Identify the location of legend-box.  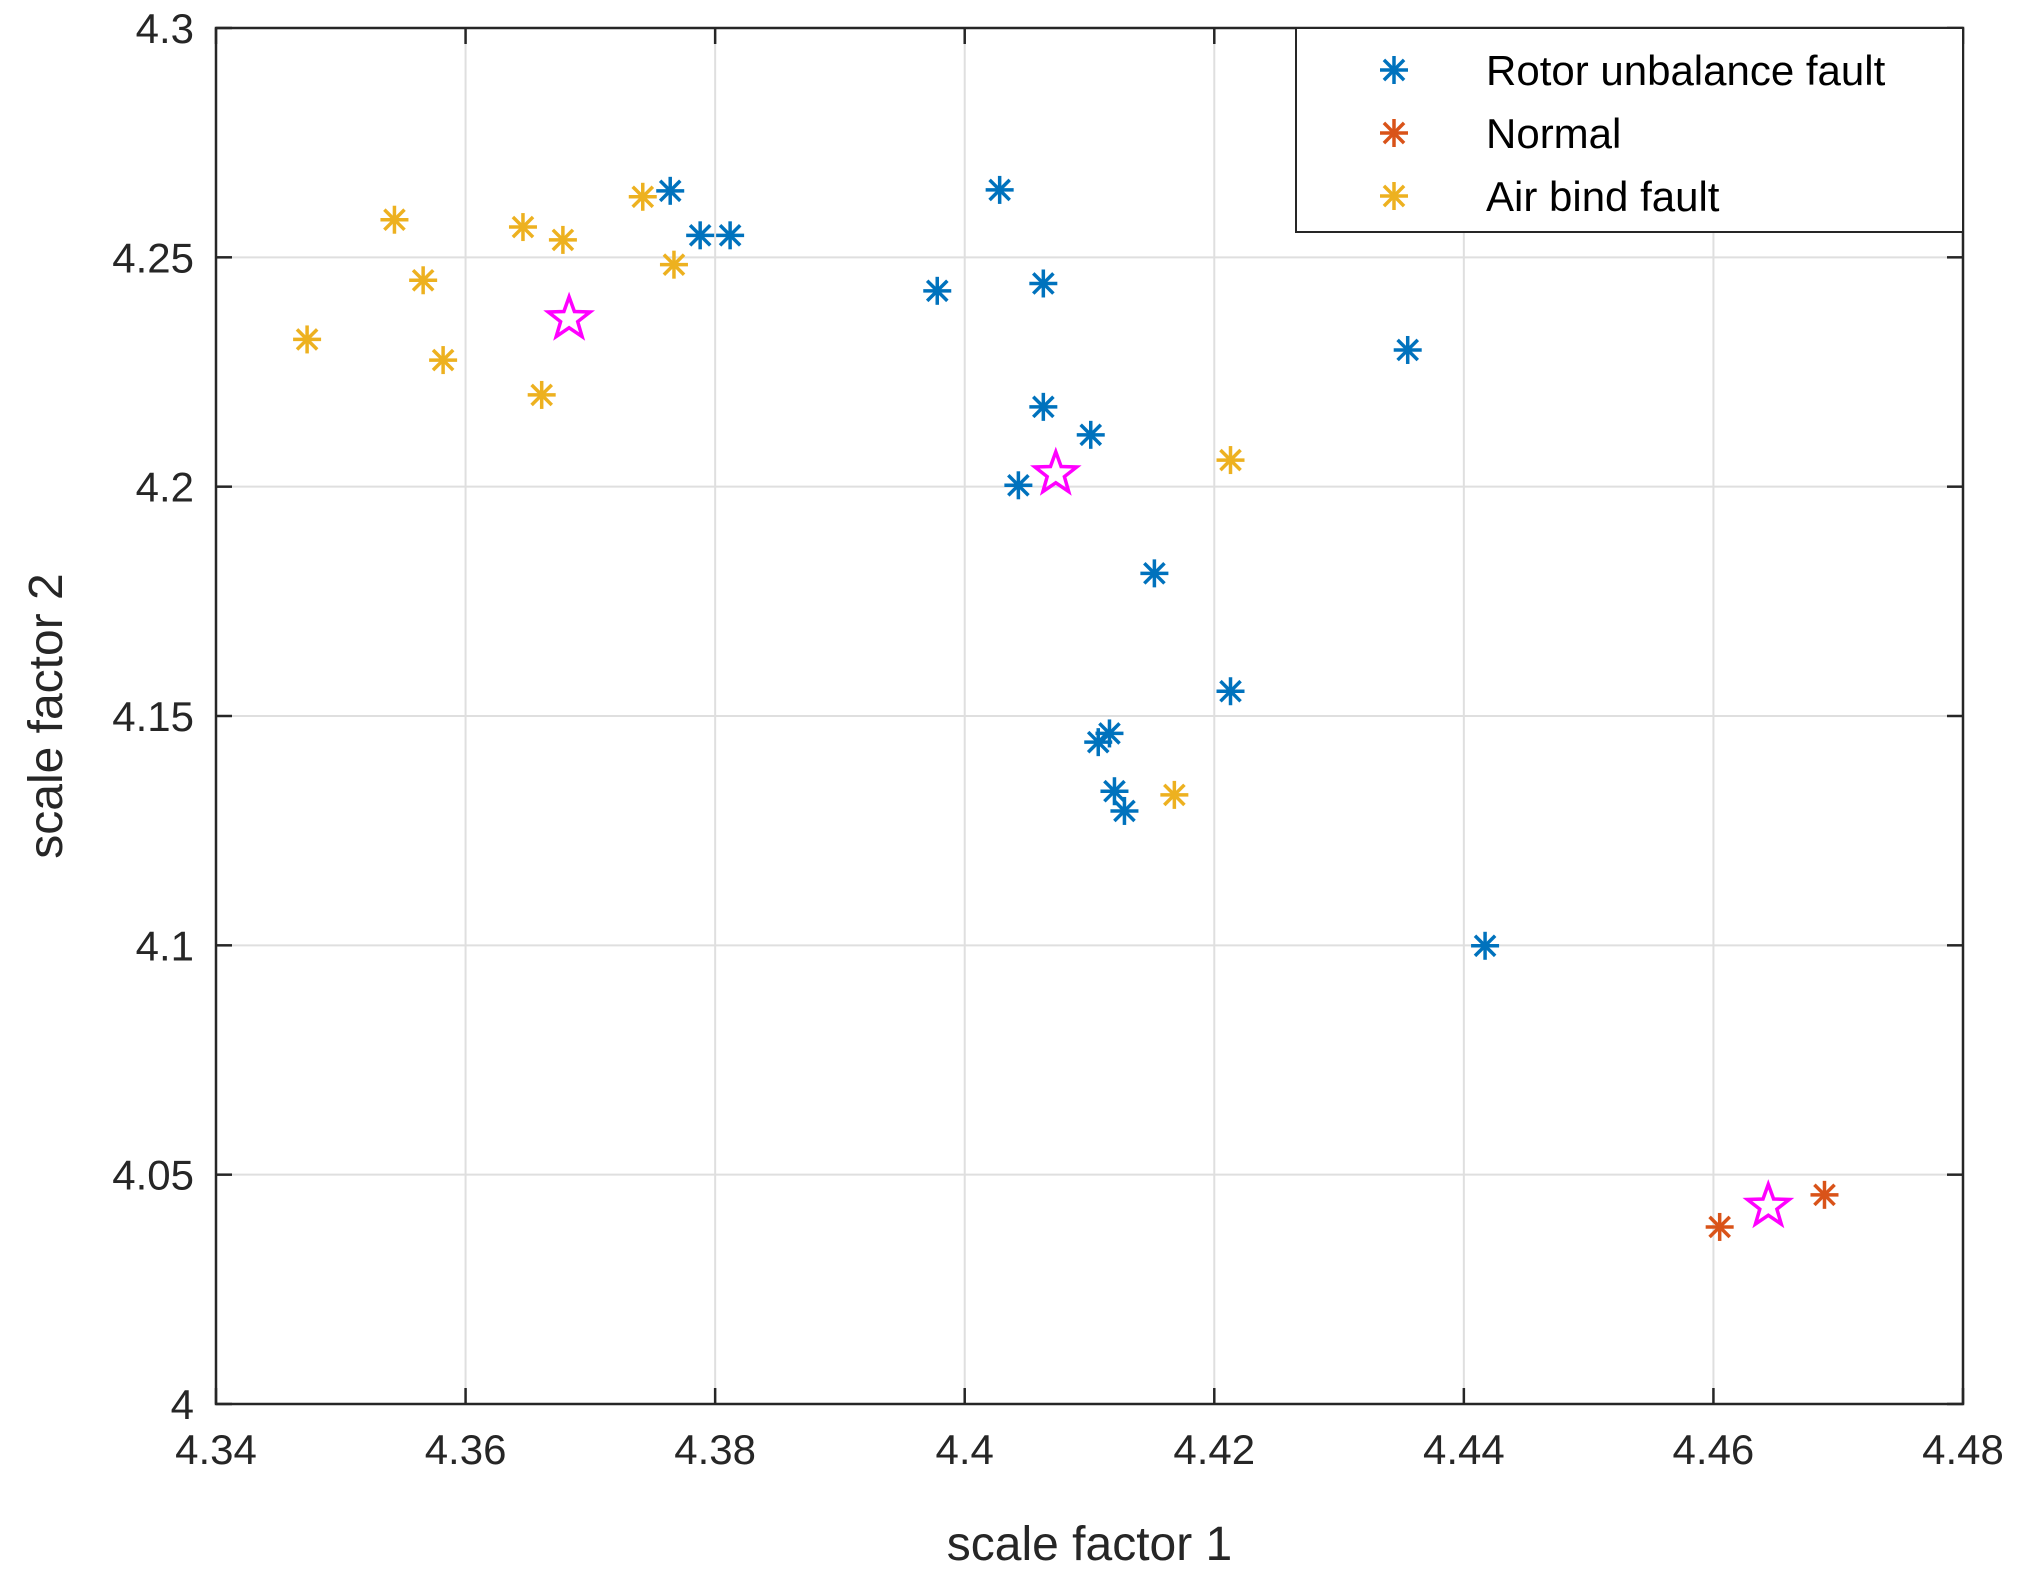
(1629, 130).